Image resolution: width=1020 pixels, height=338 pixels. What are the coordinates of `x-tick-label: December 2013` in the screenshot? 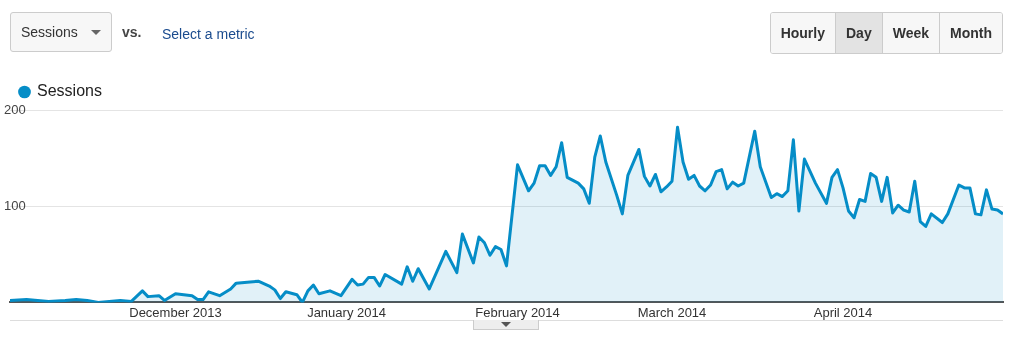 It's located at (175, 312).